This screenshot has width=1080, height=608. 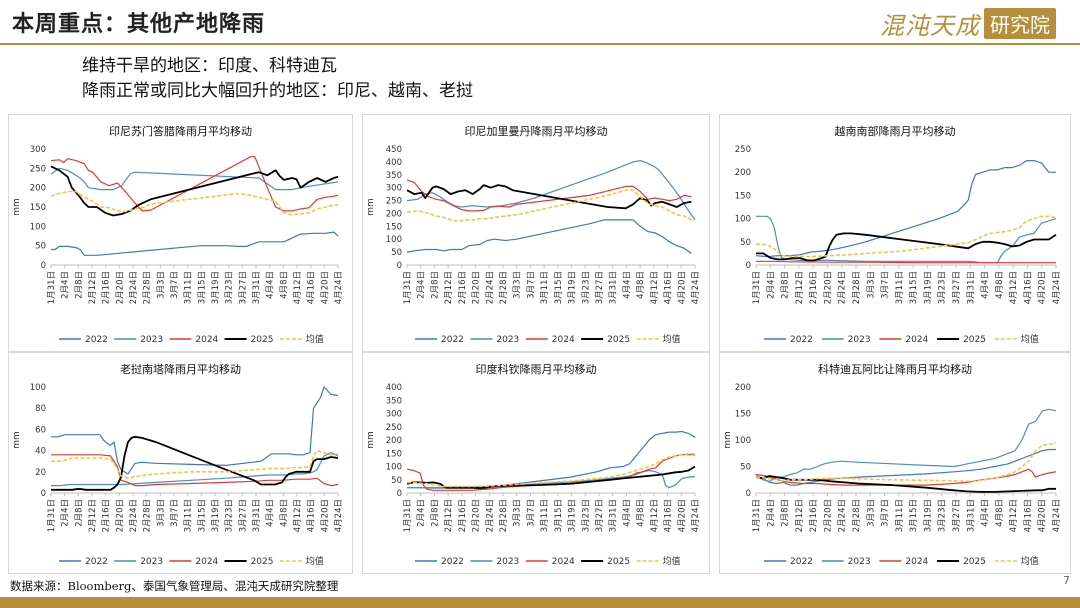 What do you see at coordinates (540, 602) in the screenshot?
I see `footer-band` at bounding box center [540, 602].